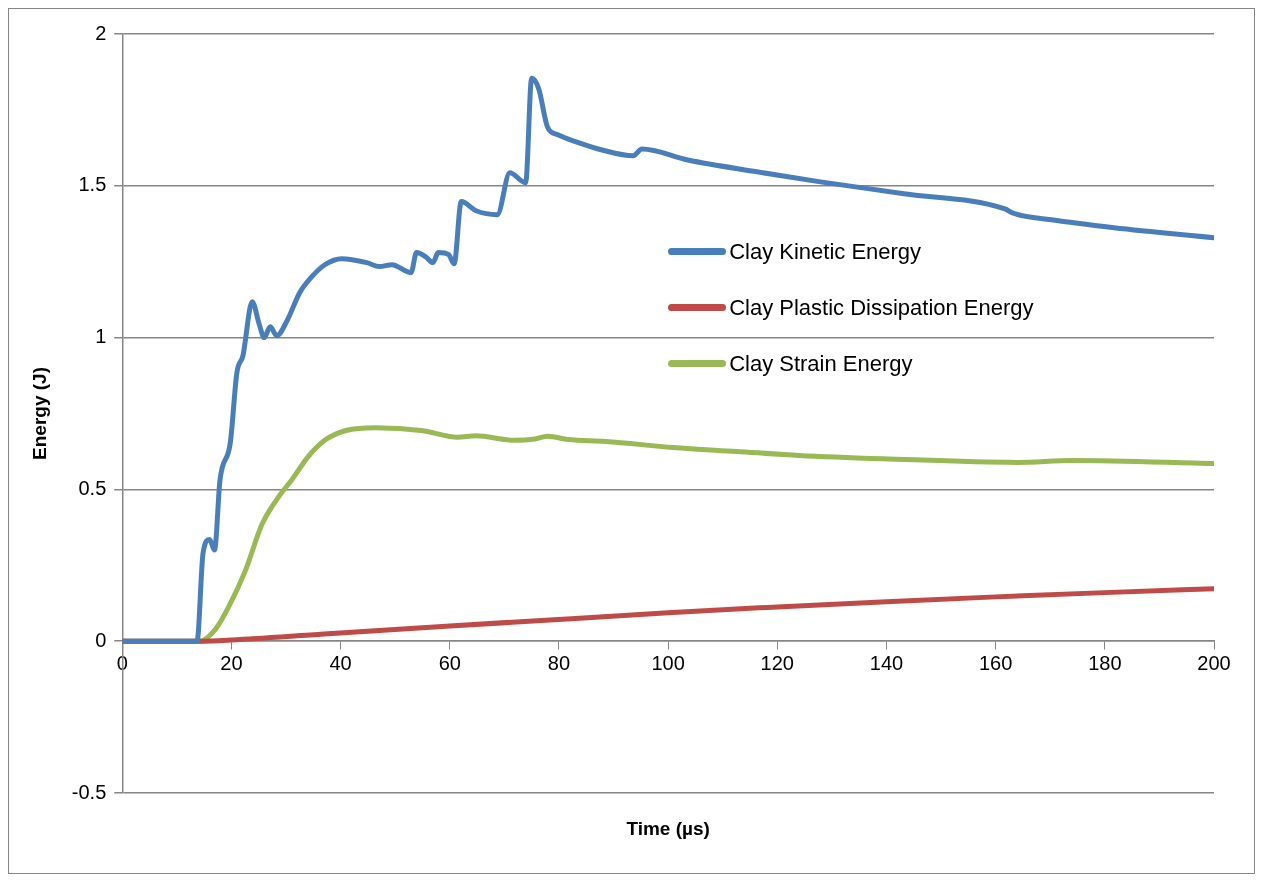 This screenshot has width=1261, height=880. Describe the element at coordinates (101, 32) in the screenshot. I see `y-tick-label: 2` at that location.